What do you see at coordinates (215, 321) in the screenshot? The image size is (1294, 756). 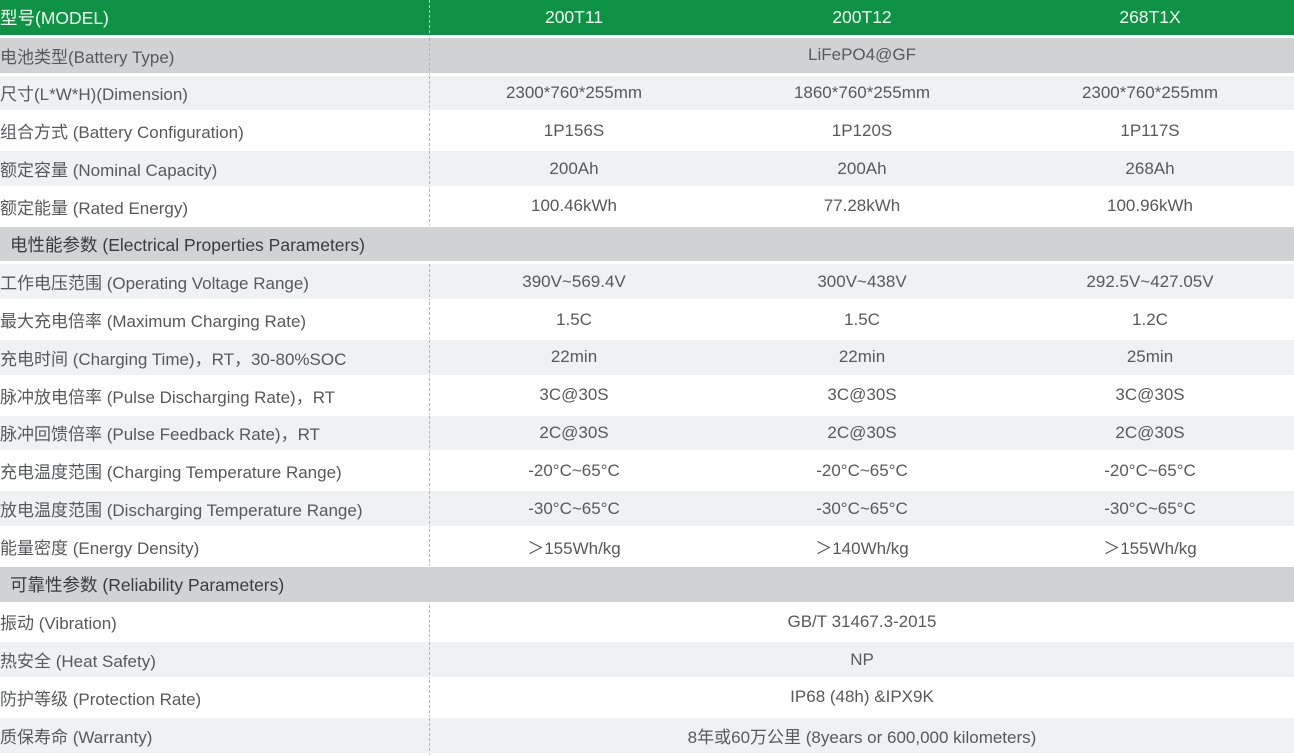 I see `row-label: 最大充电倍率 (Maximum Charging Rate)` at bounding box center [215, 321].